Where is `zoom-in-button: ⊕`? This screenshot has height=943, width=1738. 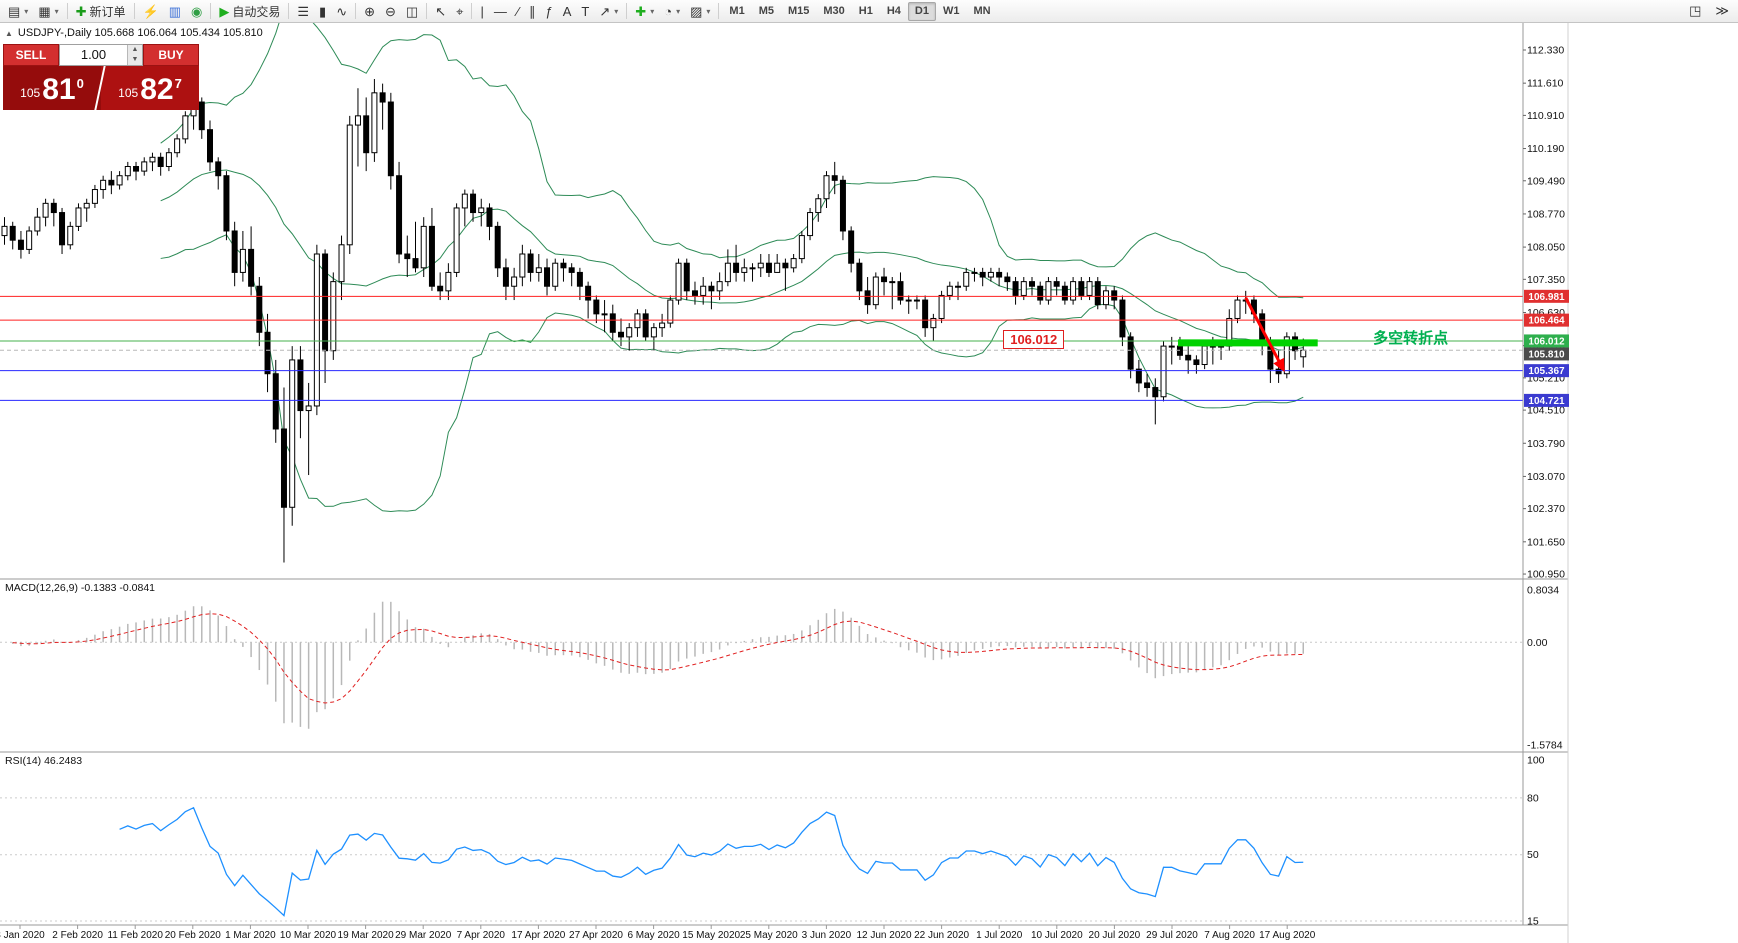
zoom-in-button: ⊕ is located at coordinates (369, 11).